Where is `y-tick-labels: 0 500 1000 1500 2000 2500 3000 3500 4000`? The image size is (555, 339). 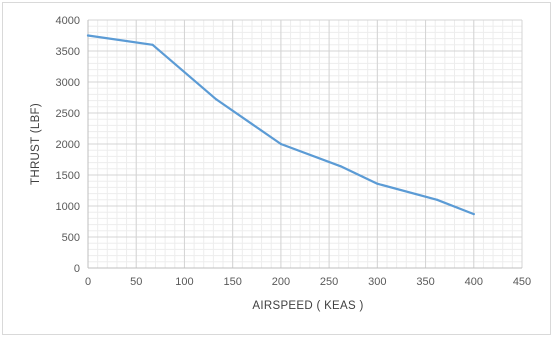 y-tick-labels: 0 500 1000 1500 2000 2500 3000 3500 4000 is located at coordinates (68, 145).